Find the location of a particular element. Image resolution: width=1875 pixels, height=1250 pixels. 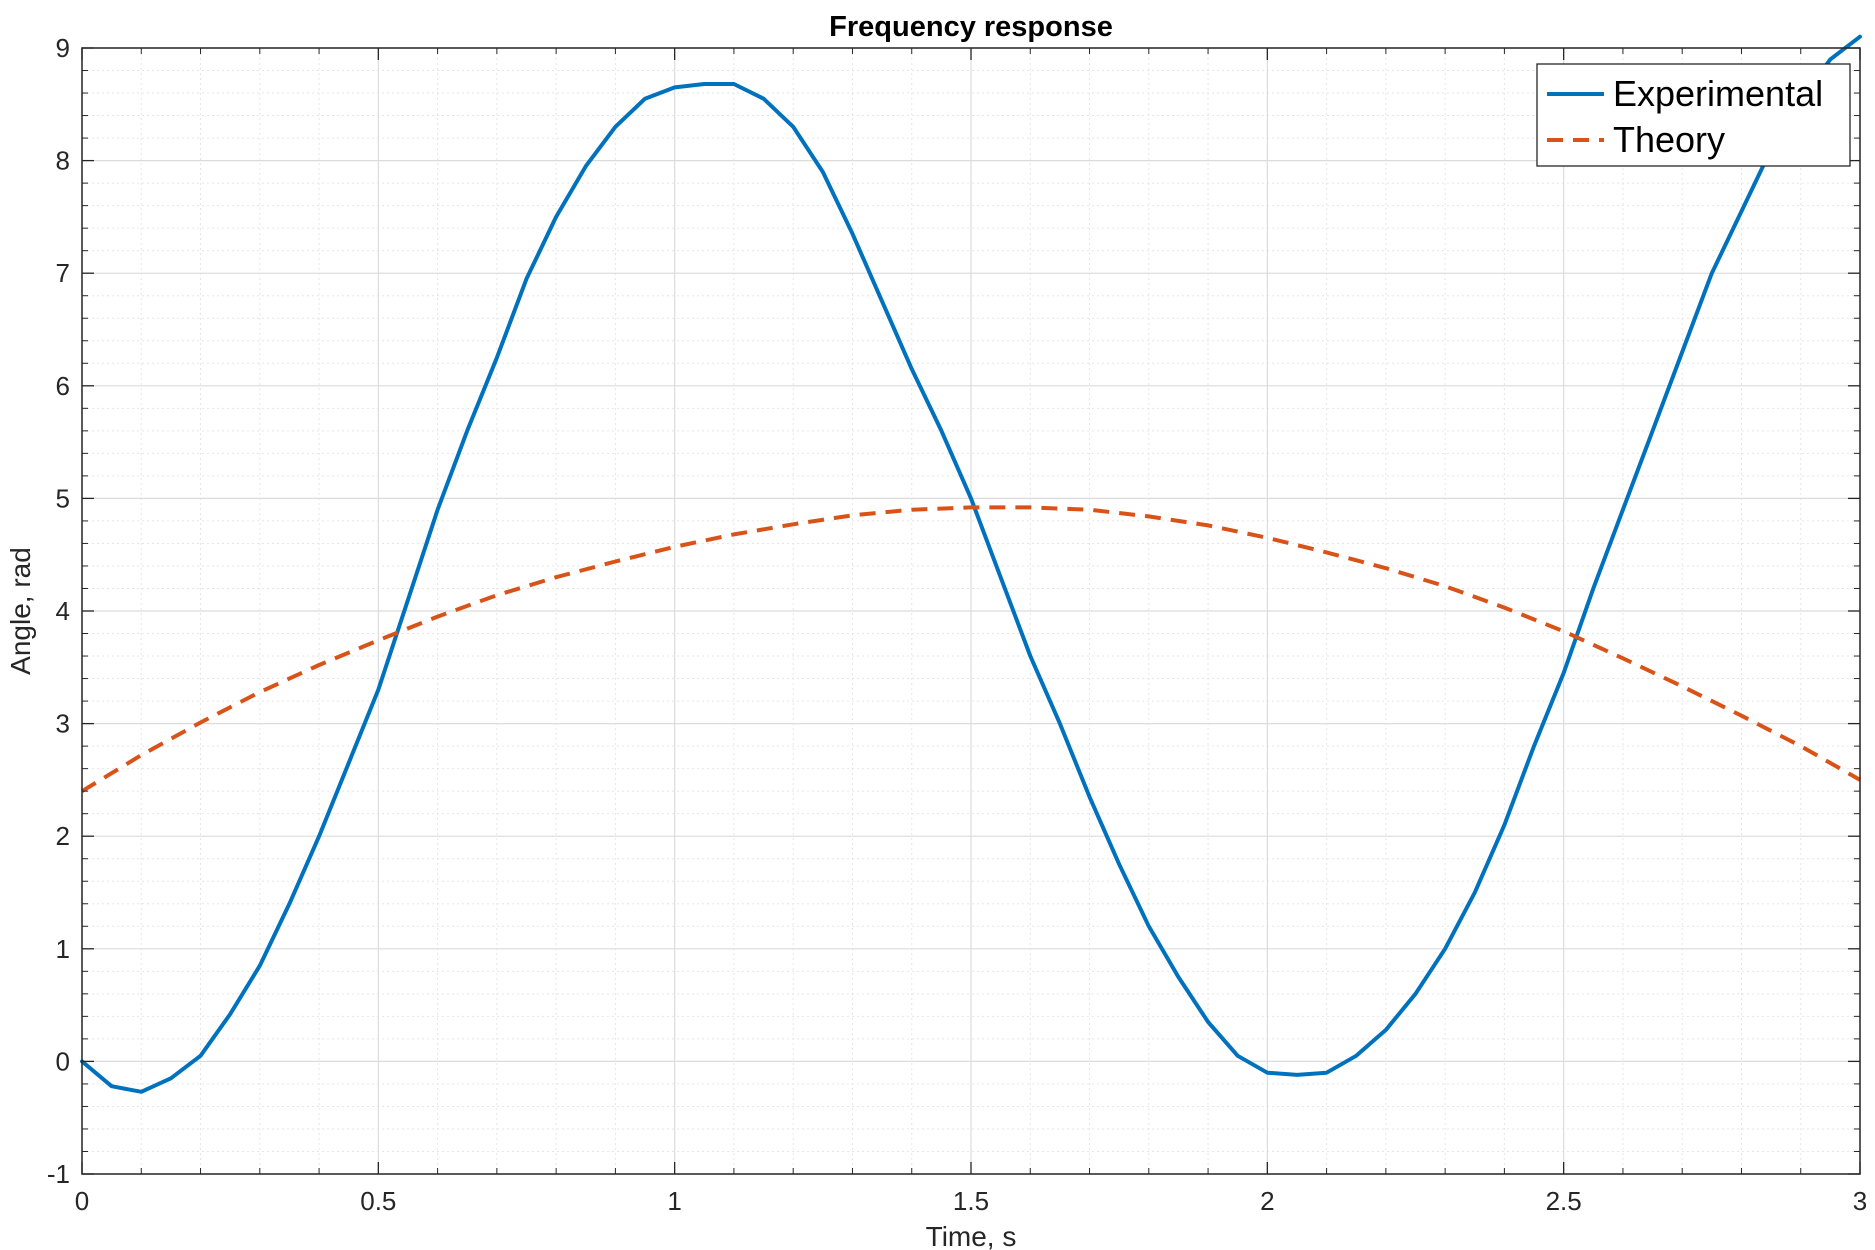

y-tick-label: 6 is located at coordinates (63, 386).